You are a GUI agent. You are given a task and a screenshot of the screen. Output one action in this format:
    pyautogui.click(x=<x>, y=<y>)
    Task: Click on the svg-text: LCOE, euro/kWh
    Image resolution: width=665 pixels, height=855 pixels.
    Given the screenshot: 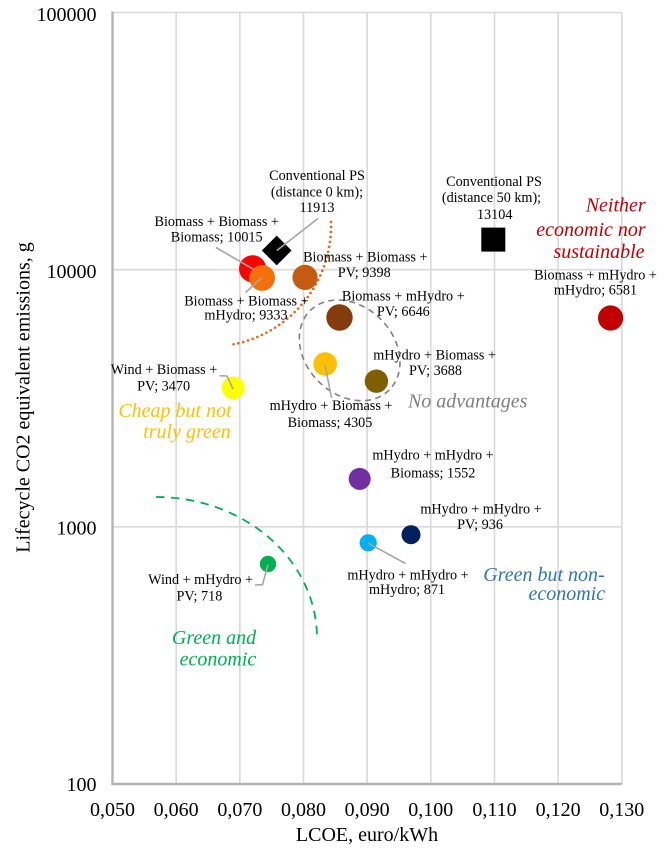 What is the action you would take?
    pyautogui.click(x=367, y=835)
    